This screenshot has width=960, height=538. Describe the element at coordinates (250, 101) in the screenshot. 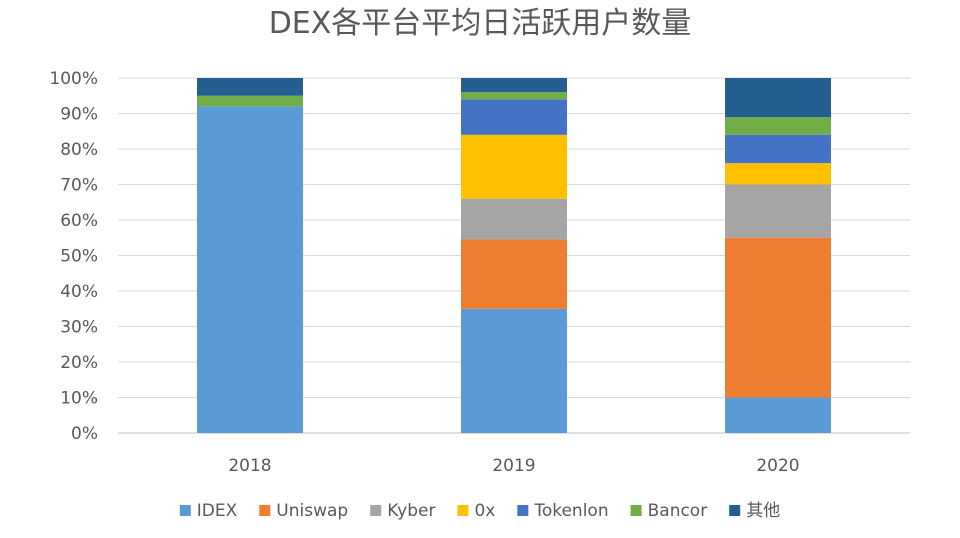

I see `bar-segment-Bancor-2018` at that location.